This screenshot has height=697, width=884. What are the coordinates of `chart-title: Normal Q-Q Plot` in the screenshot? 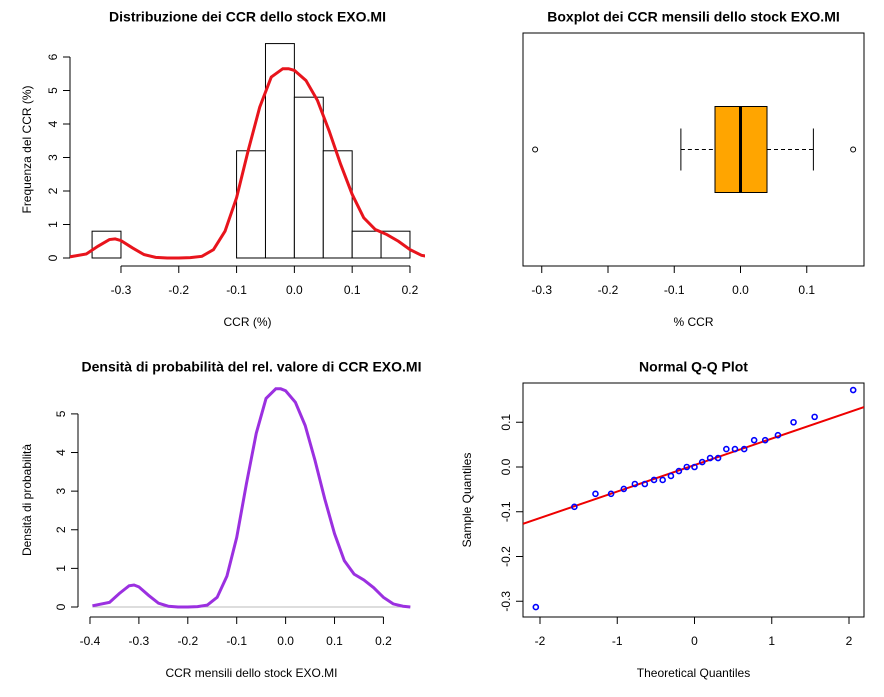 It's located at (693, 367).